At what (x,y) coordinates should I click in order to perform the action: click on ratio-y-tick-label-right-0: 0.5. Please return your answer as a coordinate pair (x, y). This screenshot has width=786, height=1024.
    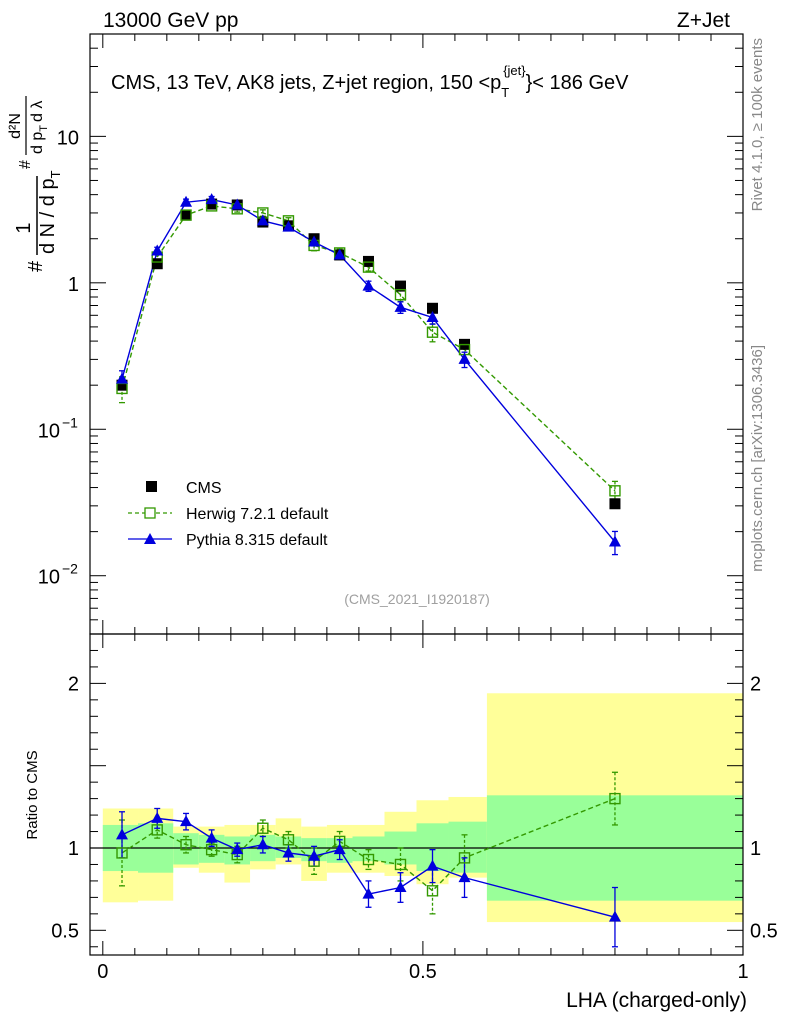
    Looking at the image, I should click on (764, 931).